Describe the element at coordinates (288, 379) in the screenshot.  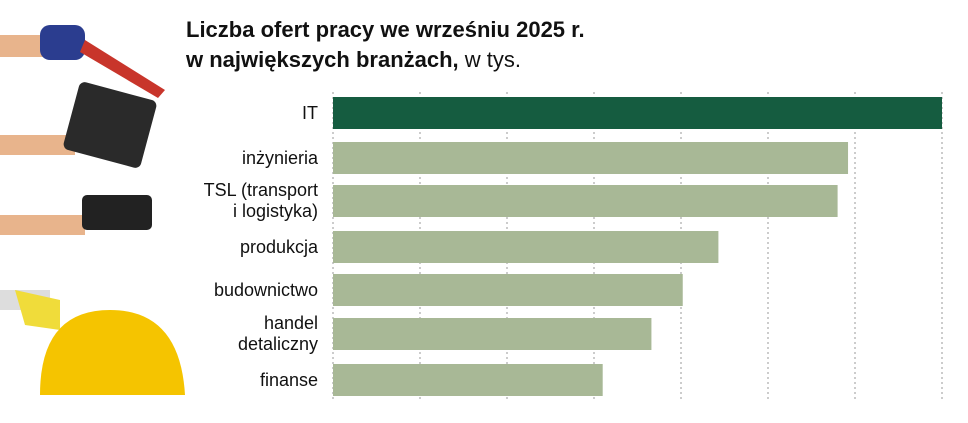
I see `category-label: finanse` at that location.